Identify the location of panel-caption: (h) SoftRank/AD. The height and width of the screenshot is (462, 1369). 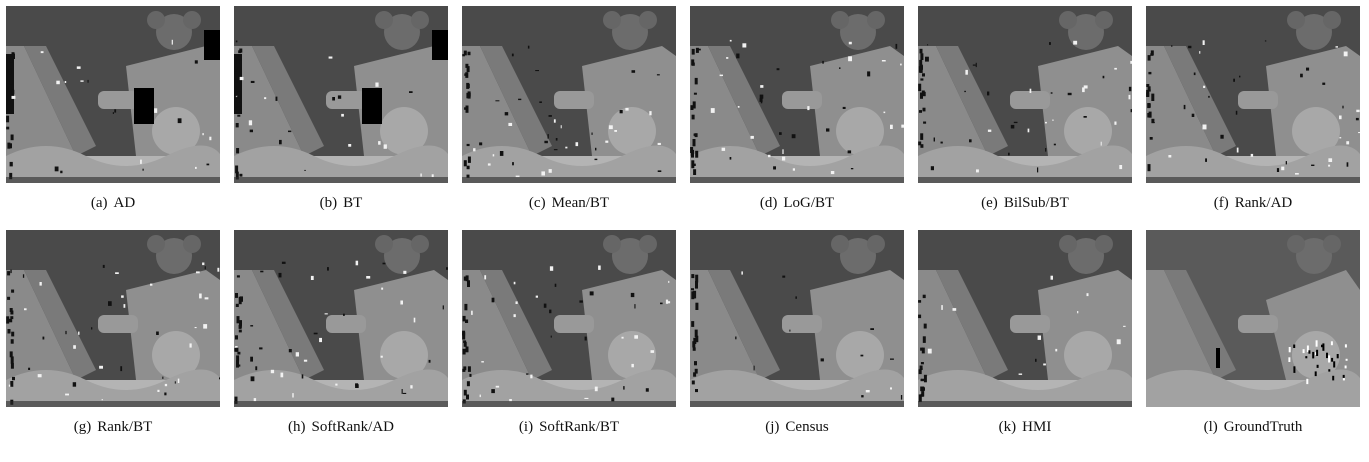
(341, 427).